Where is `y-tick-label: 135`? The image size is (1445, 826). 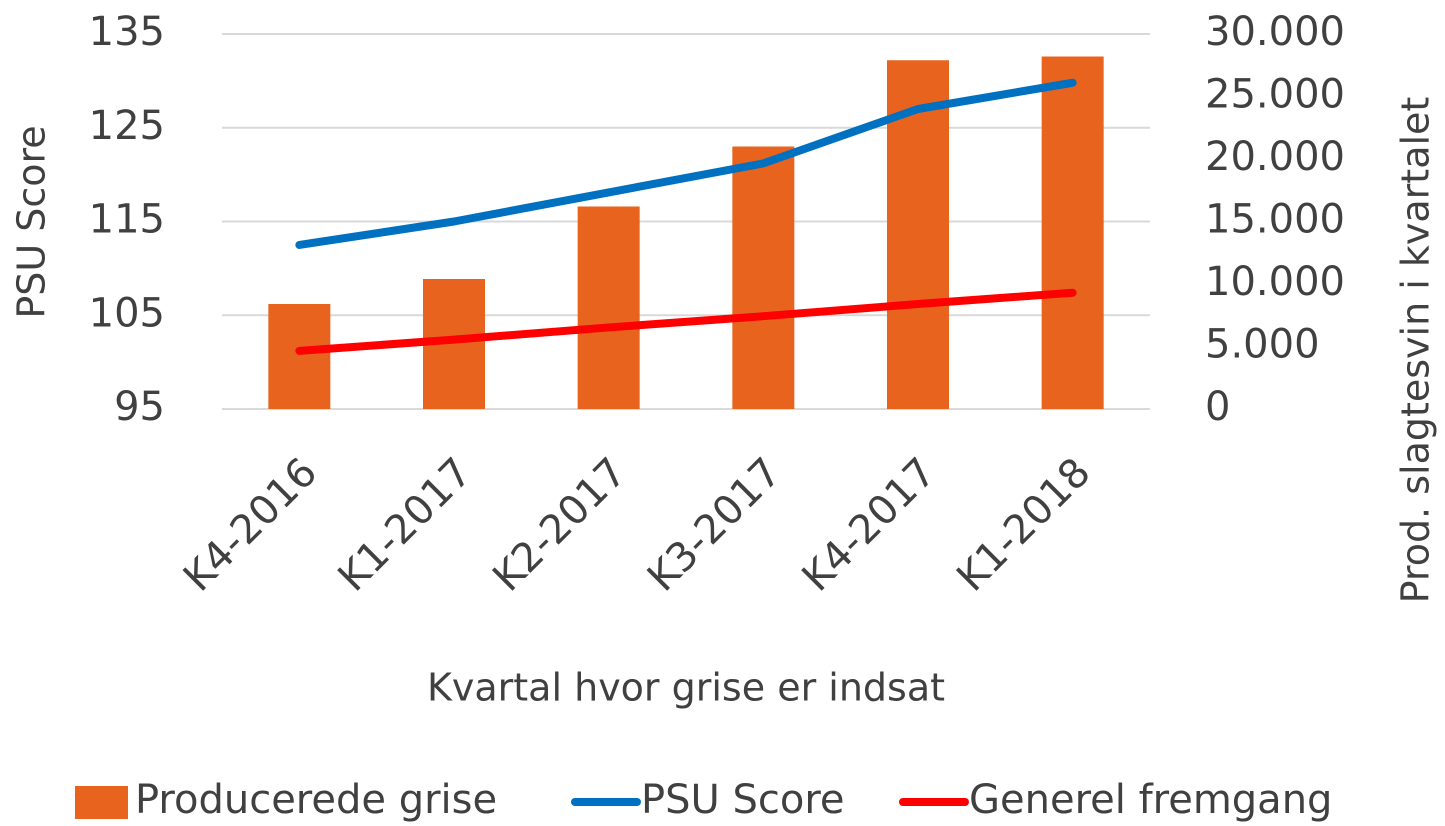
y-tick-label: 135 is located at coordinates (127, 32).